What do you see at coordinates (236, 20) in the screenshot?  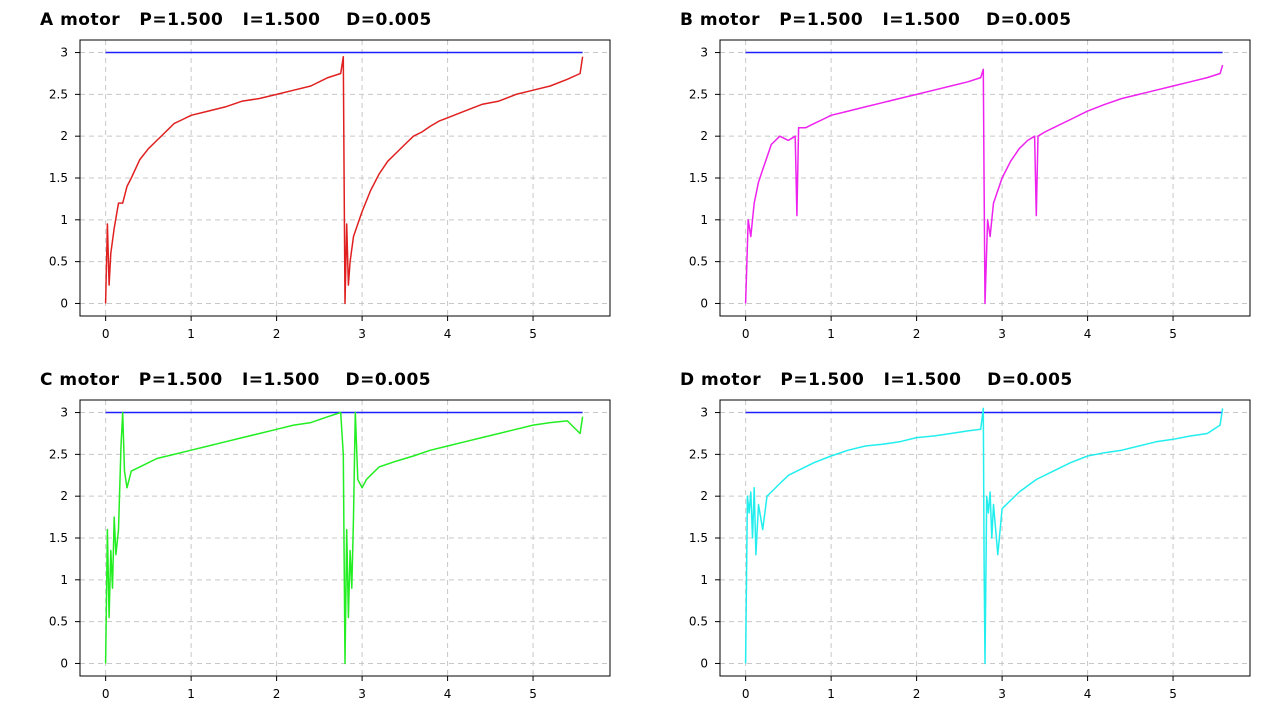 I see `chart-title: A motor P=1.500 I=1.500 D=0.005` at bounding box center [236, 20].